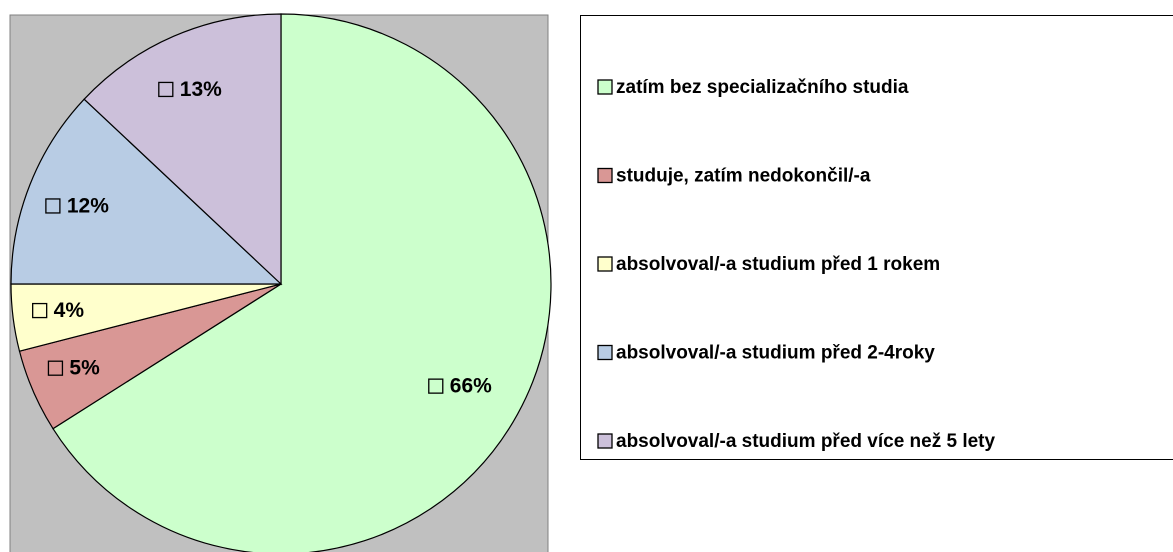 This screenshot has width=1173, height=552. What do you see at coordinates (762, 87) in the screenshot?
I see `legend-label: zatím bez specializačního studia` at bounding box center [762, 87].